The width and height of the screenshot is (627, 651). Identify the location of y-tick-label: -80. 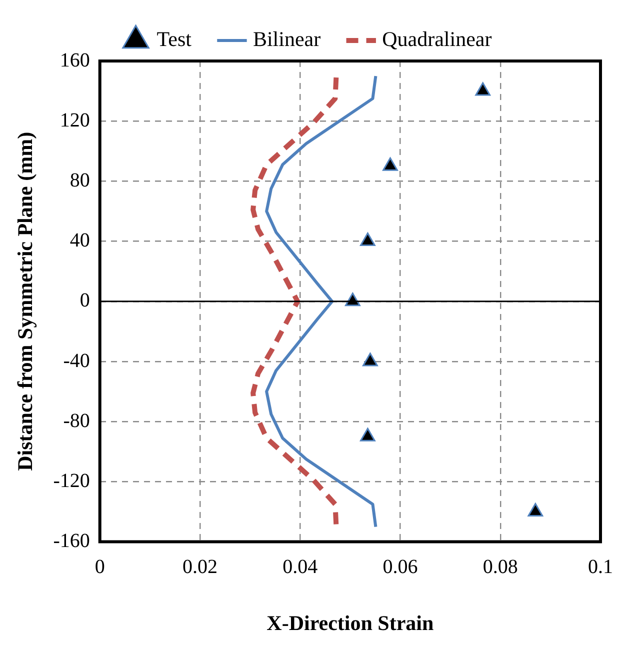
(76, 421).